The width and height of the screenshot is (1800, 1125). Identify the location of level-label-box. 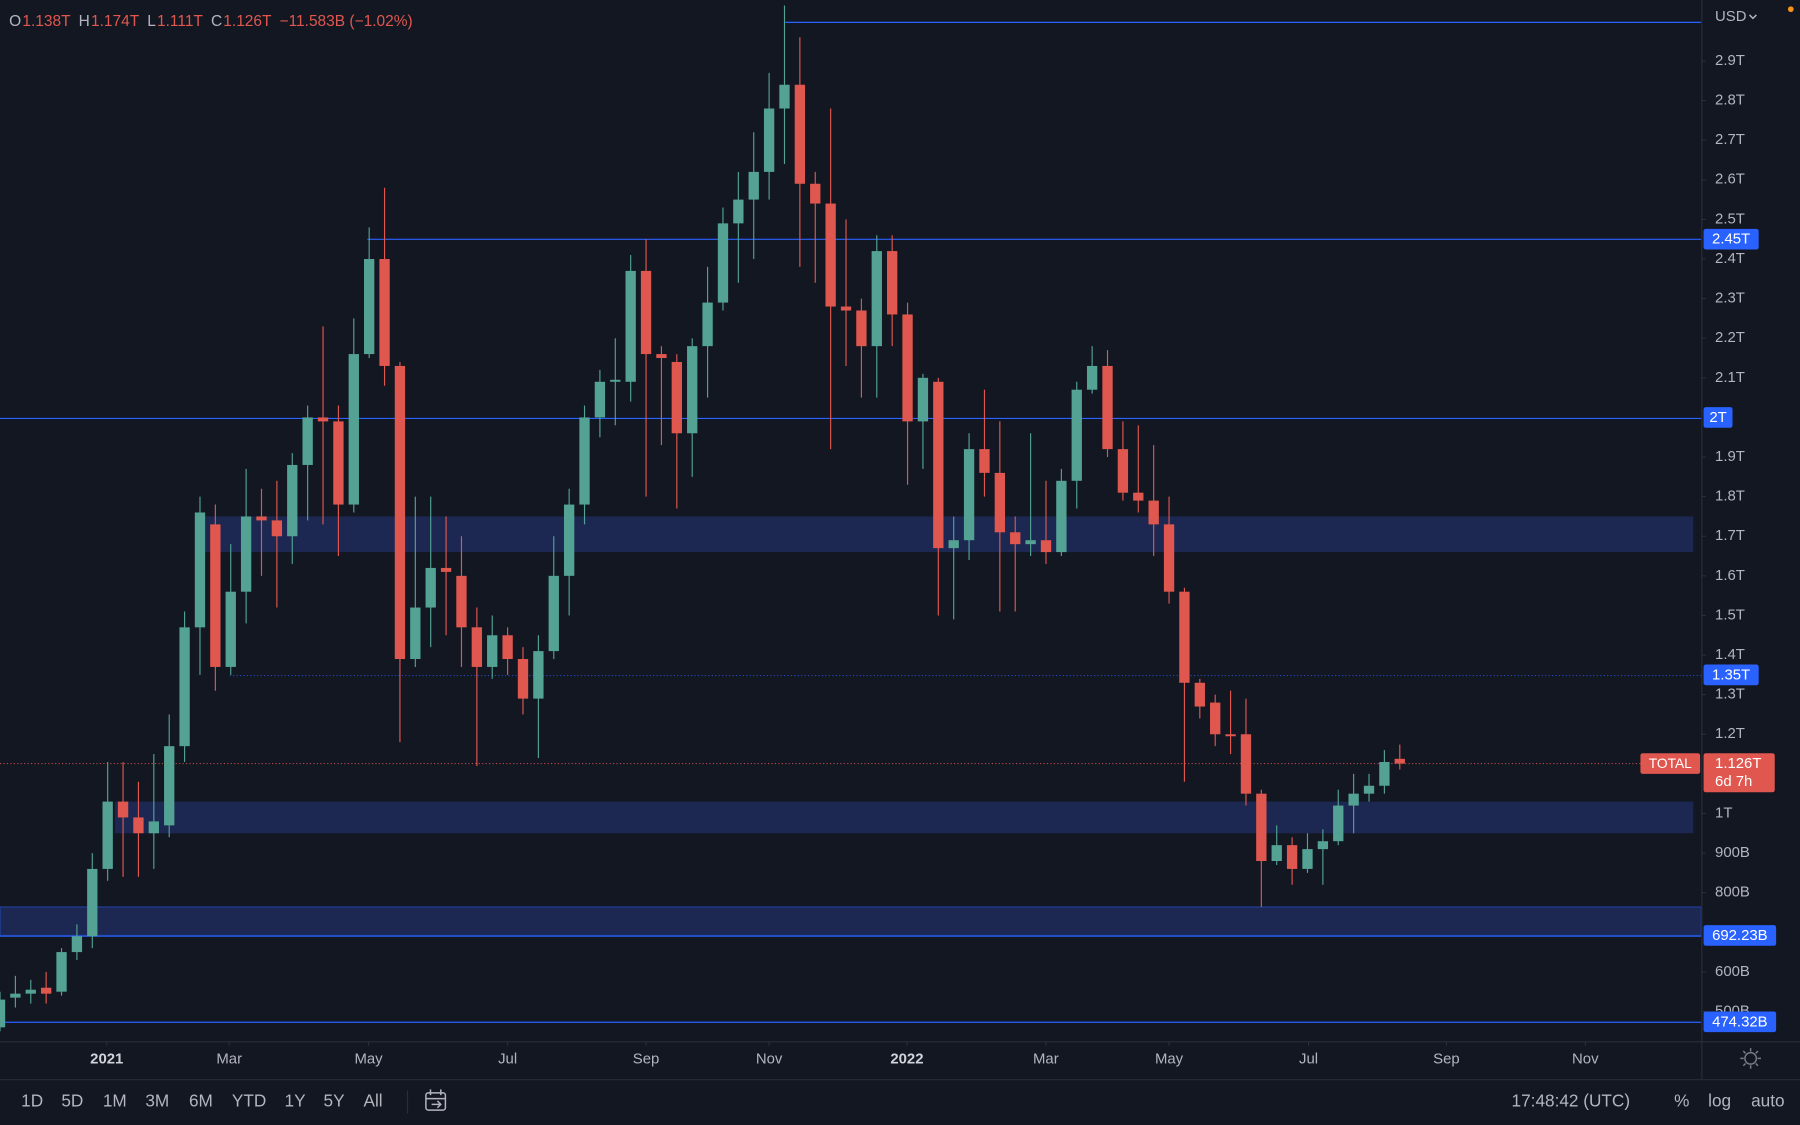
(1740, 1022).